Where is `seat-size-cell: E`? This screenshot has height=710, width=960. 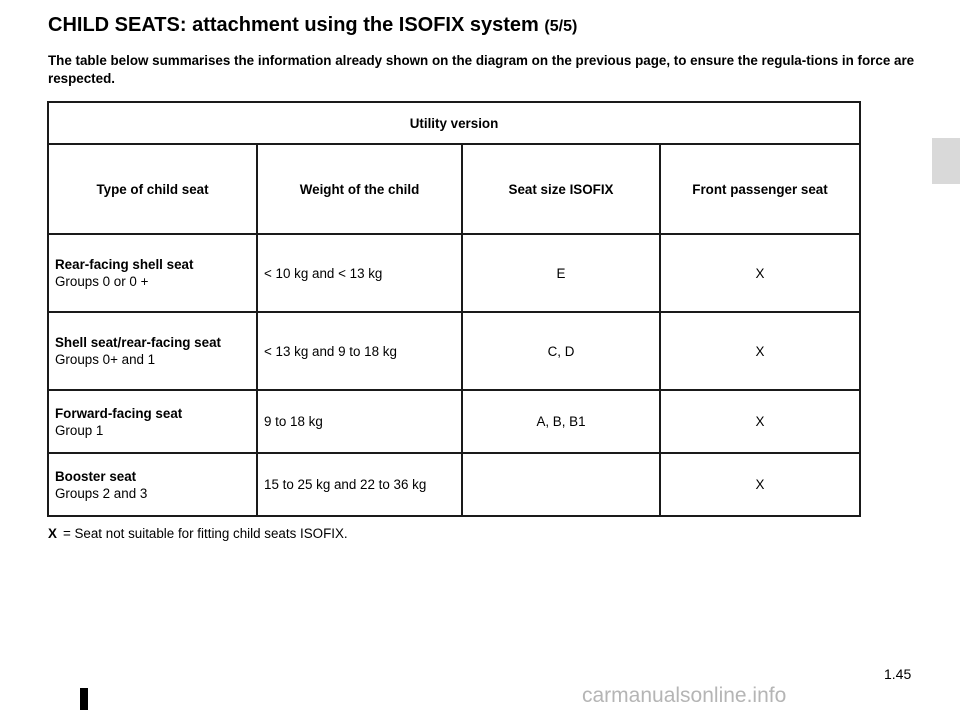
seat-size-cell: E is located at coordinates (561, 273).